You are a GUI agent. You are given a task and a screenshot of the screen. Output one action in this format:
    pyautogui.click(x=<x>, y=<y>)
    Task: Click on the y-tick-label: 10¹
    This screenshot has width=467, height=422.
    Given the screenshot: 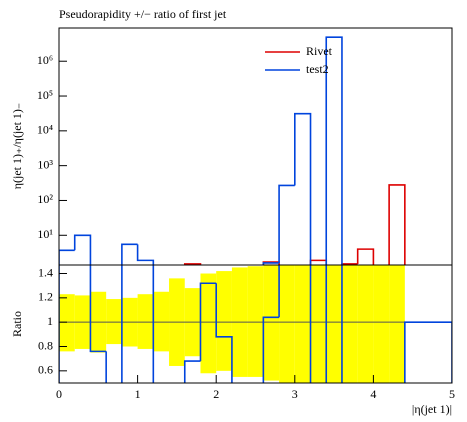 What is the action you would take?
    pyautogui.click(x=45, y=234)
    